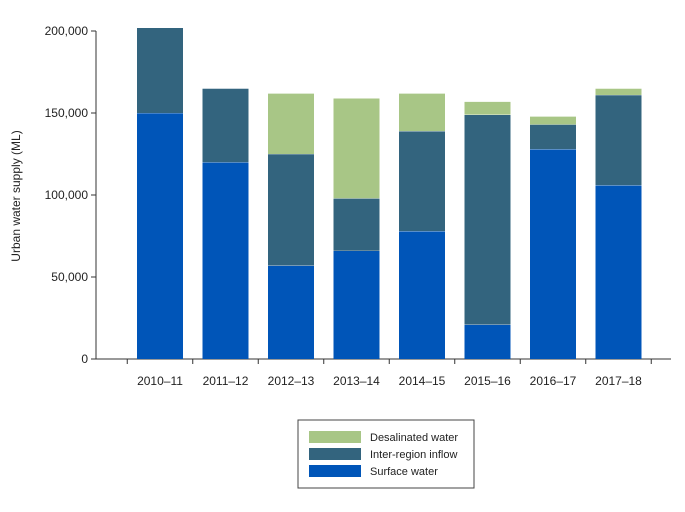  What do you see at coordinates (16, 195) in the screenshot?
I see `y-axis-title: Urban water supply (ML)` at bounding box center [16, 195].